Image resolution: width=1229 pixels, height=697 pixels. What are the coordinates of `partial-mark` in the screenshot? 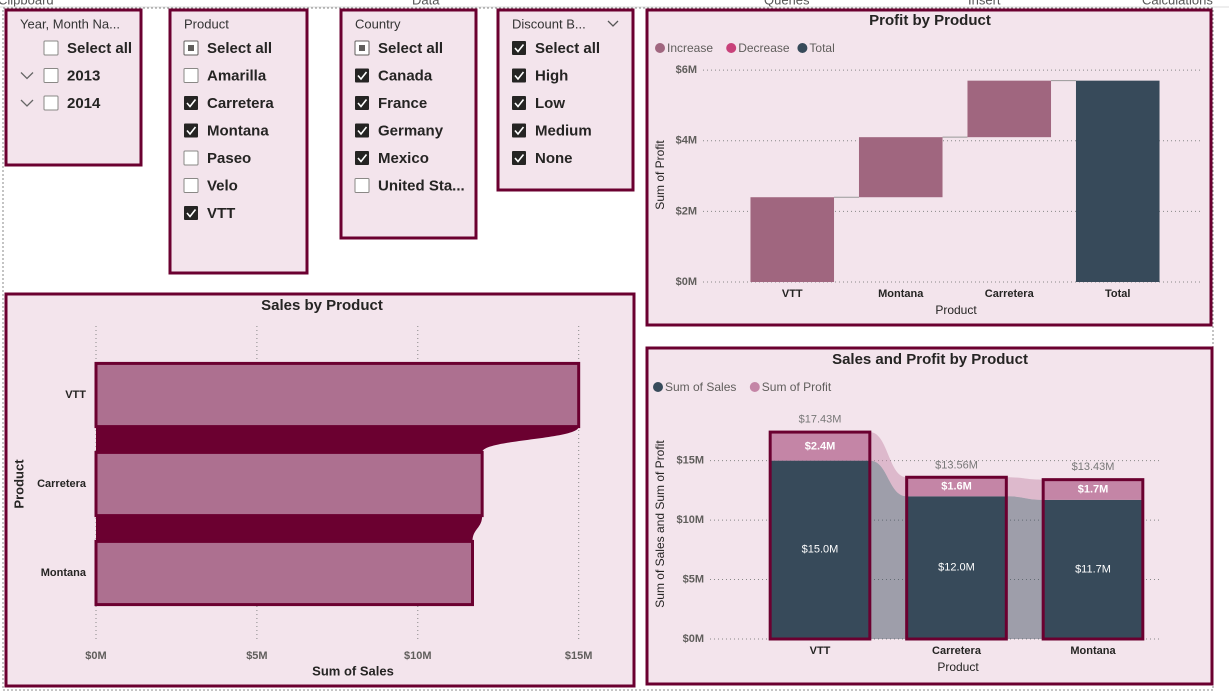 It's located at (362, 48).